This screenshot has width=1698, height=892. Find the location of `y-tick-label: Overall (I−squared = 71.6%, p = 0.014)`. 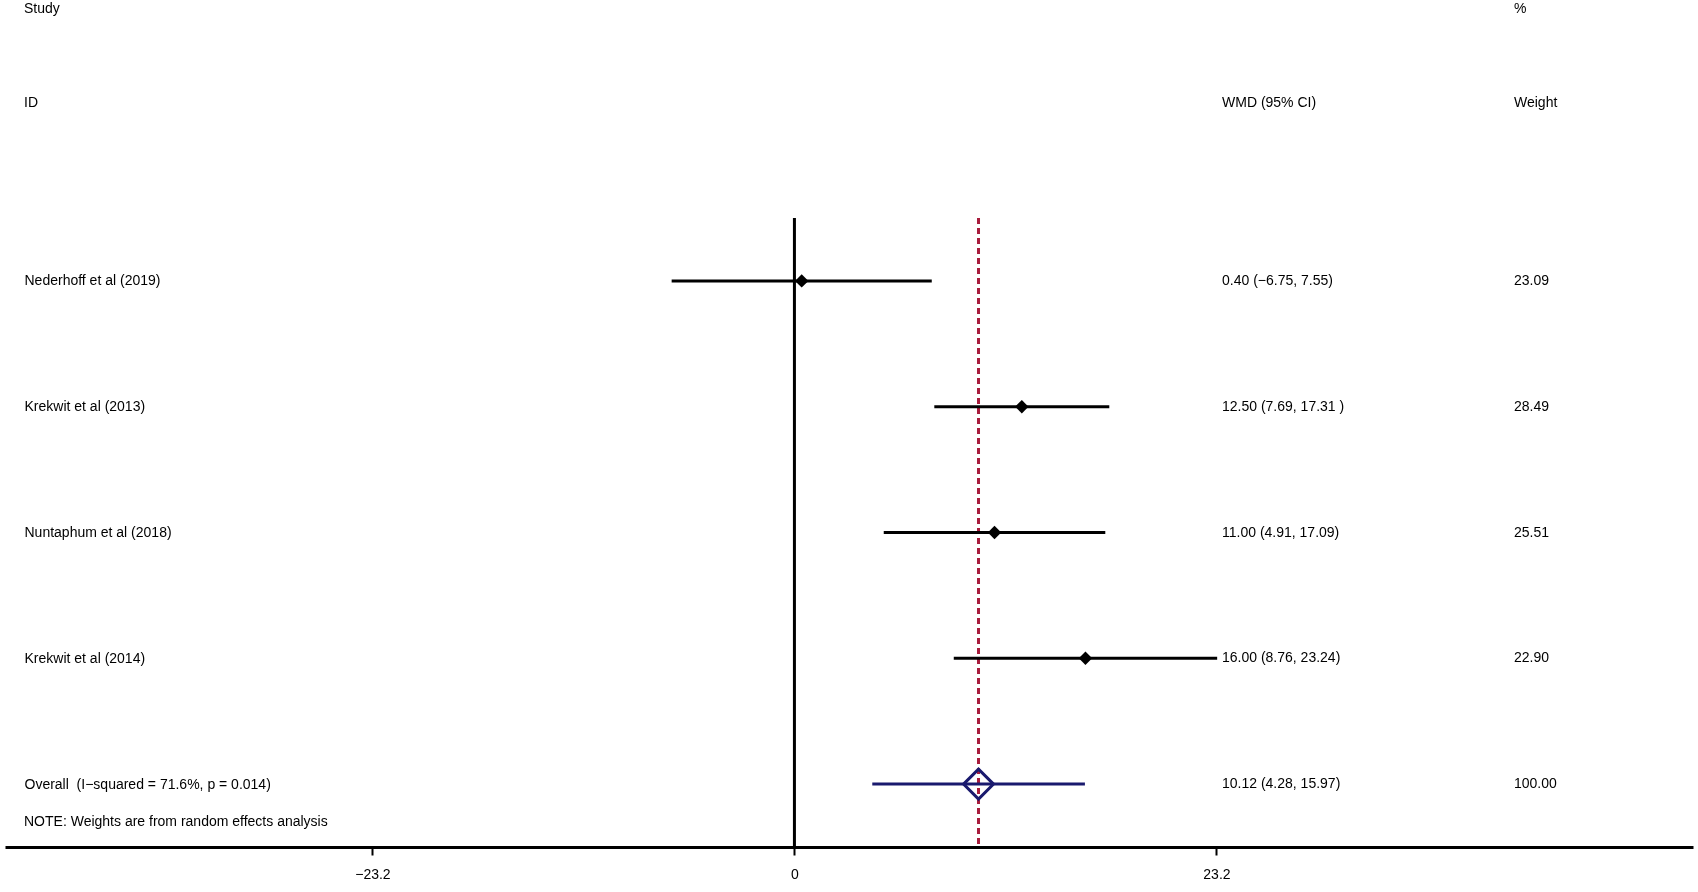

y-tick-label: Overall (I−squared = 71.6%, p = 0.014) is located at coordinates (147, 783).